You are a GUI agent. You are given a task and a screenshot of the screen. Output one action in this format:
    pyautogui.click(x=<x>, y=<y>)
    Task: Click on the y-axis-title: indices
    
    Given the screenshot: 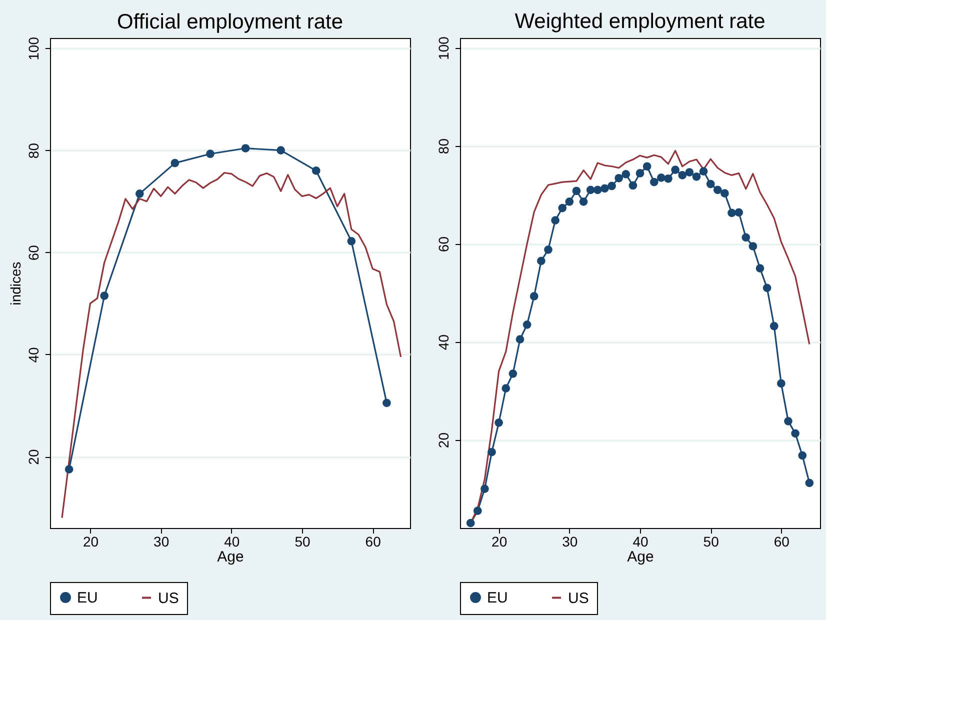 What is the action you would take?
    pyautogui.click(x=16, y=284)
    